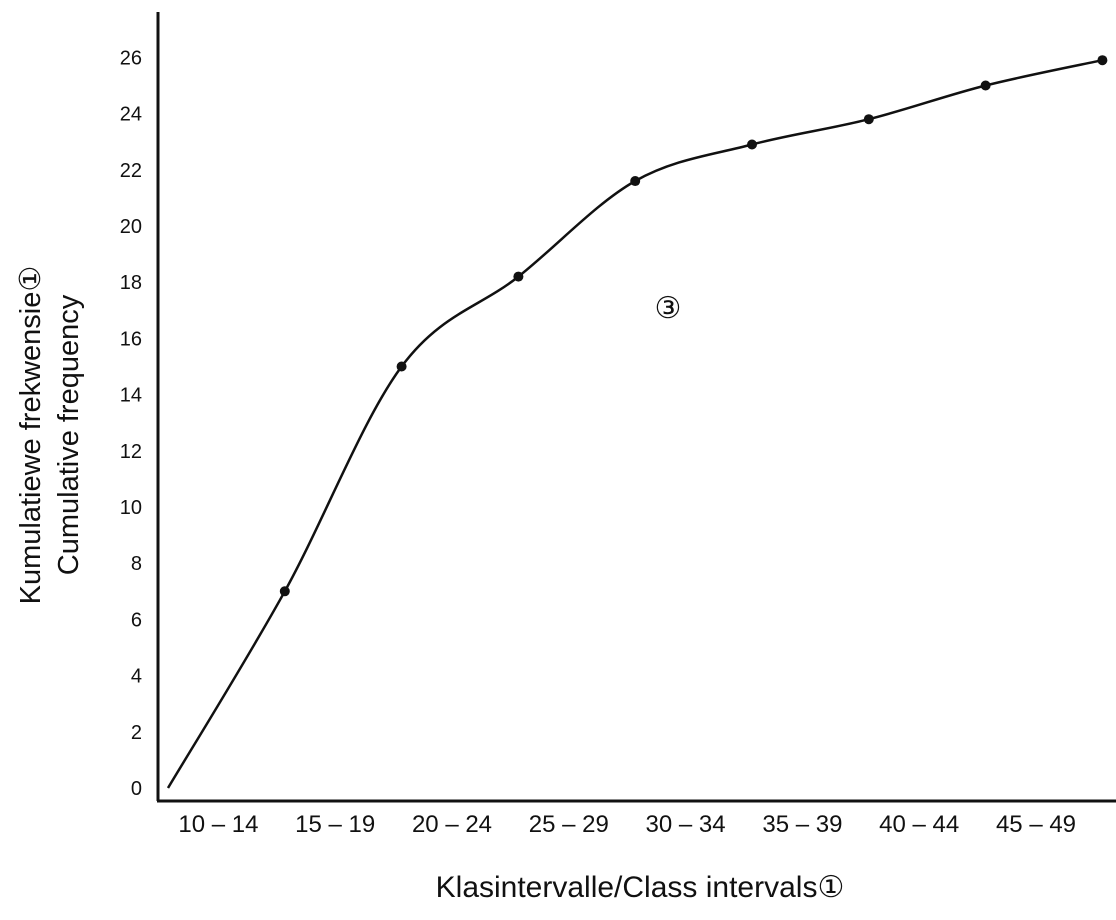 This screenshot has height=920, width=1116. Describe the element at coordinates (131, 396) in the screenshot. I see `y-tick-label: 14` at that location.